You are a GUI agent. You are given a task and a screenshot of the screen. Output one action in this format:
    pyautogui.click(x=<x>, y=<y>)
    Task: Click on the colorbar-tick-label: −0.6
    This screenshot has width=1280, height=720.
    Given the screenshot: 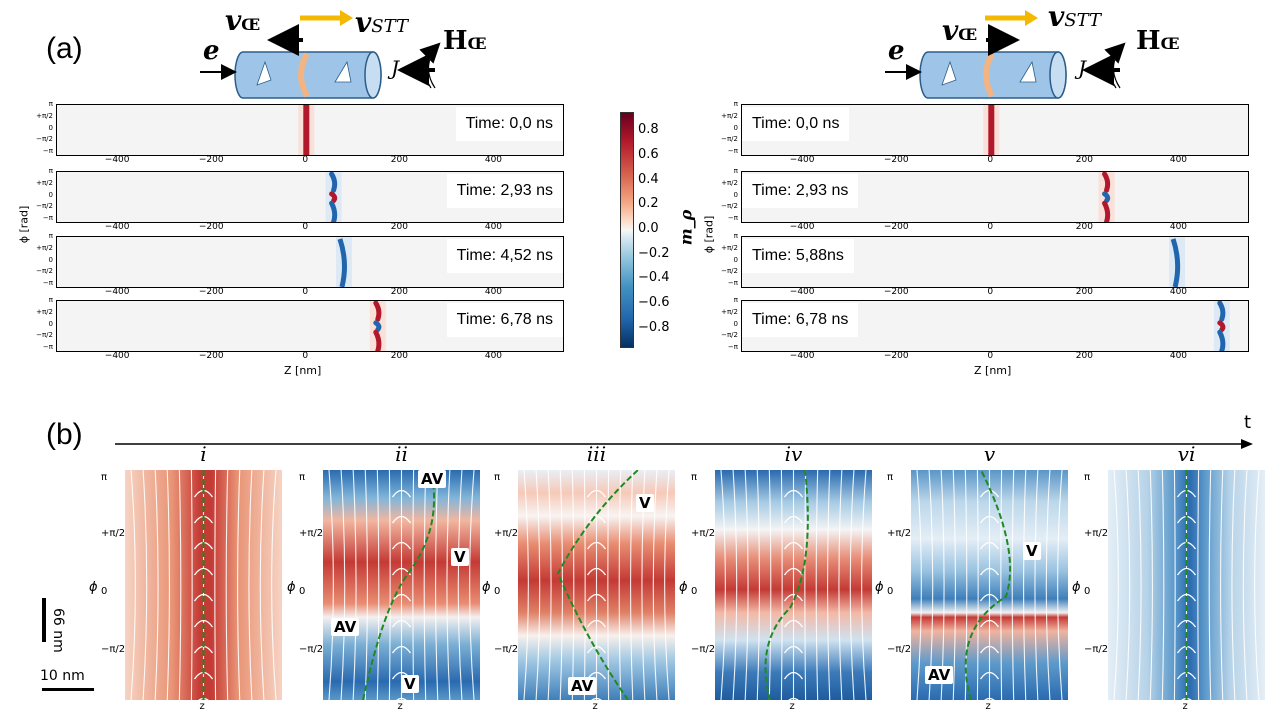 What is the action you would take?
    pyautogui.click(x=654, y=302)
    